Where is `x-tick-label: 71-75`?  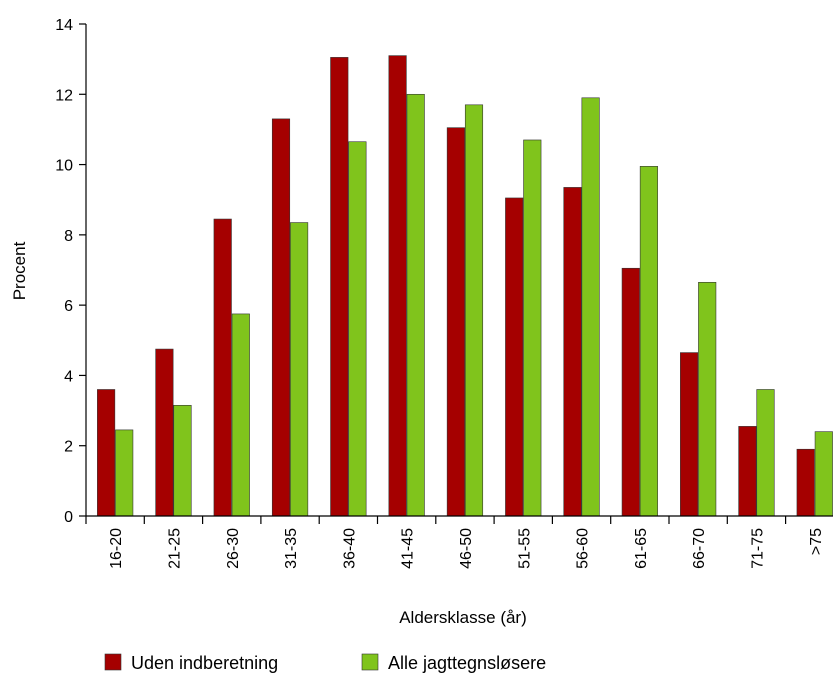 x-tick-label: 71-75 is located at coordinates (757, 548).